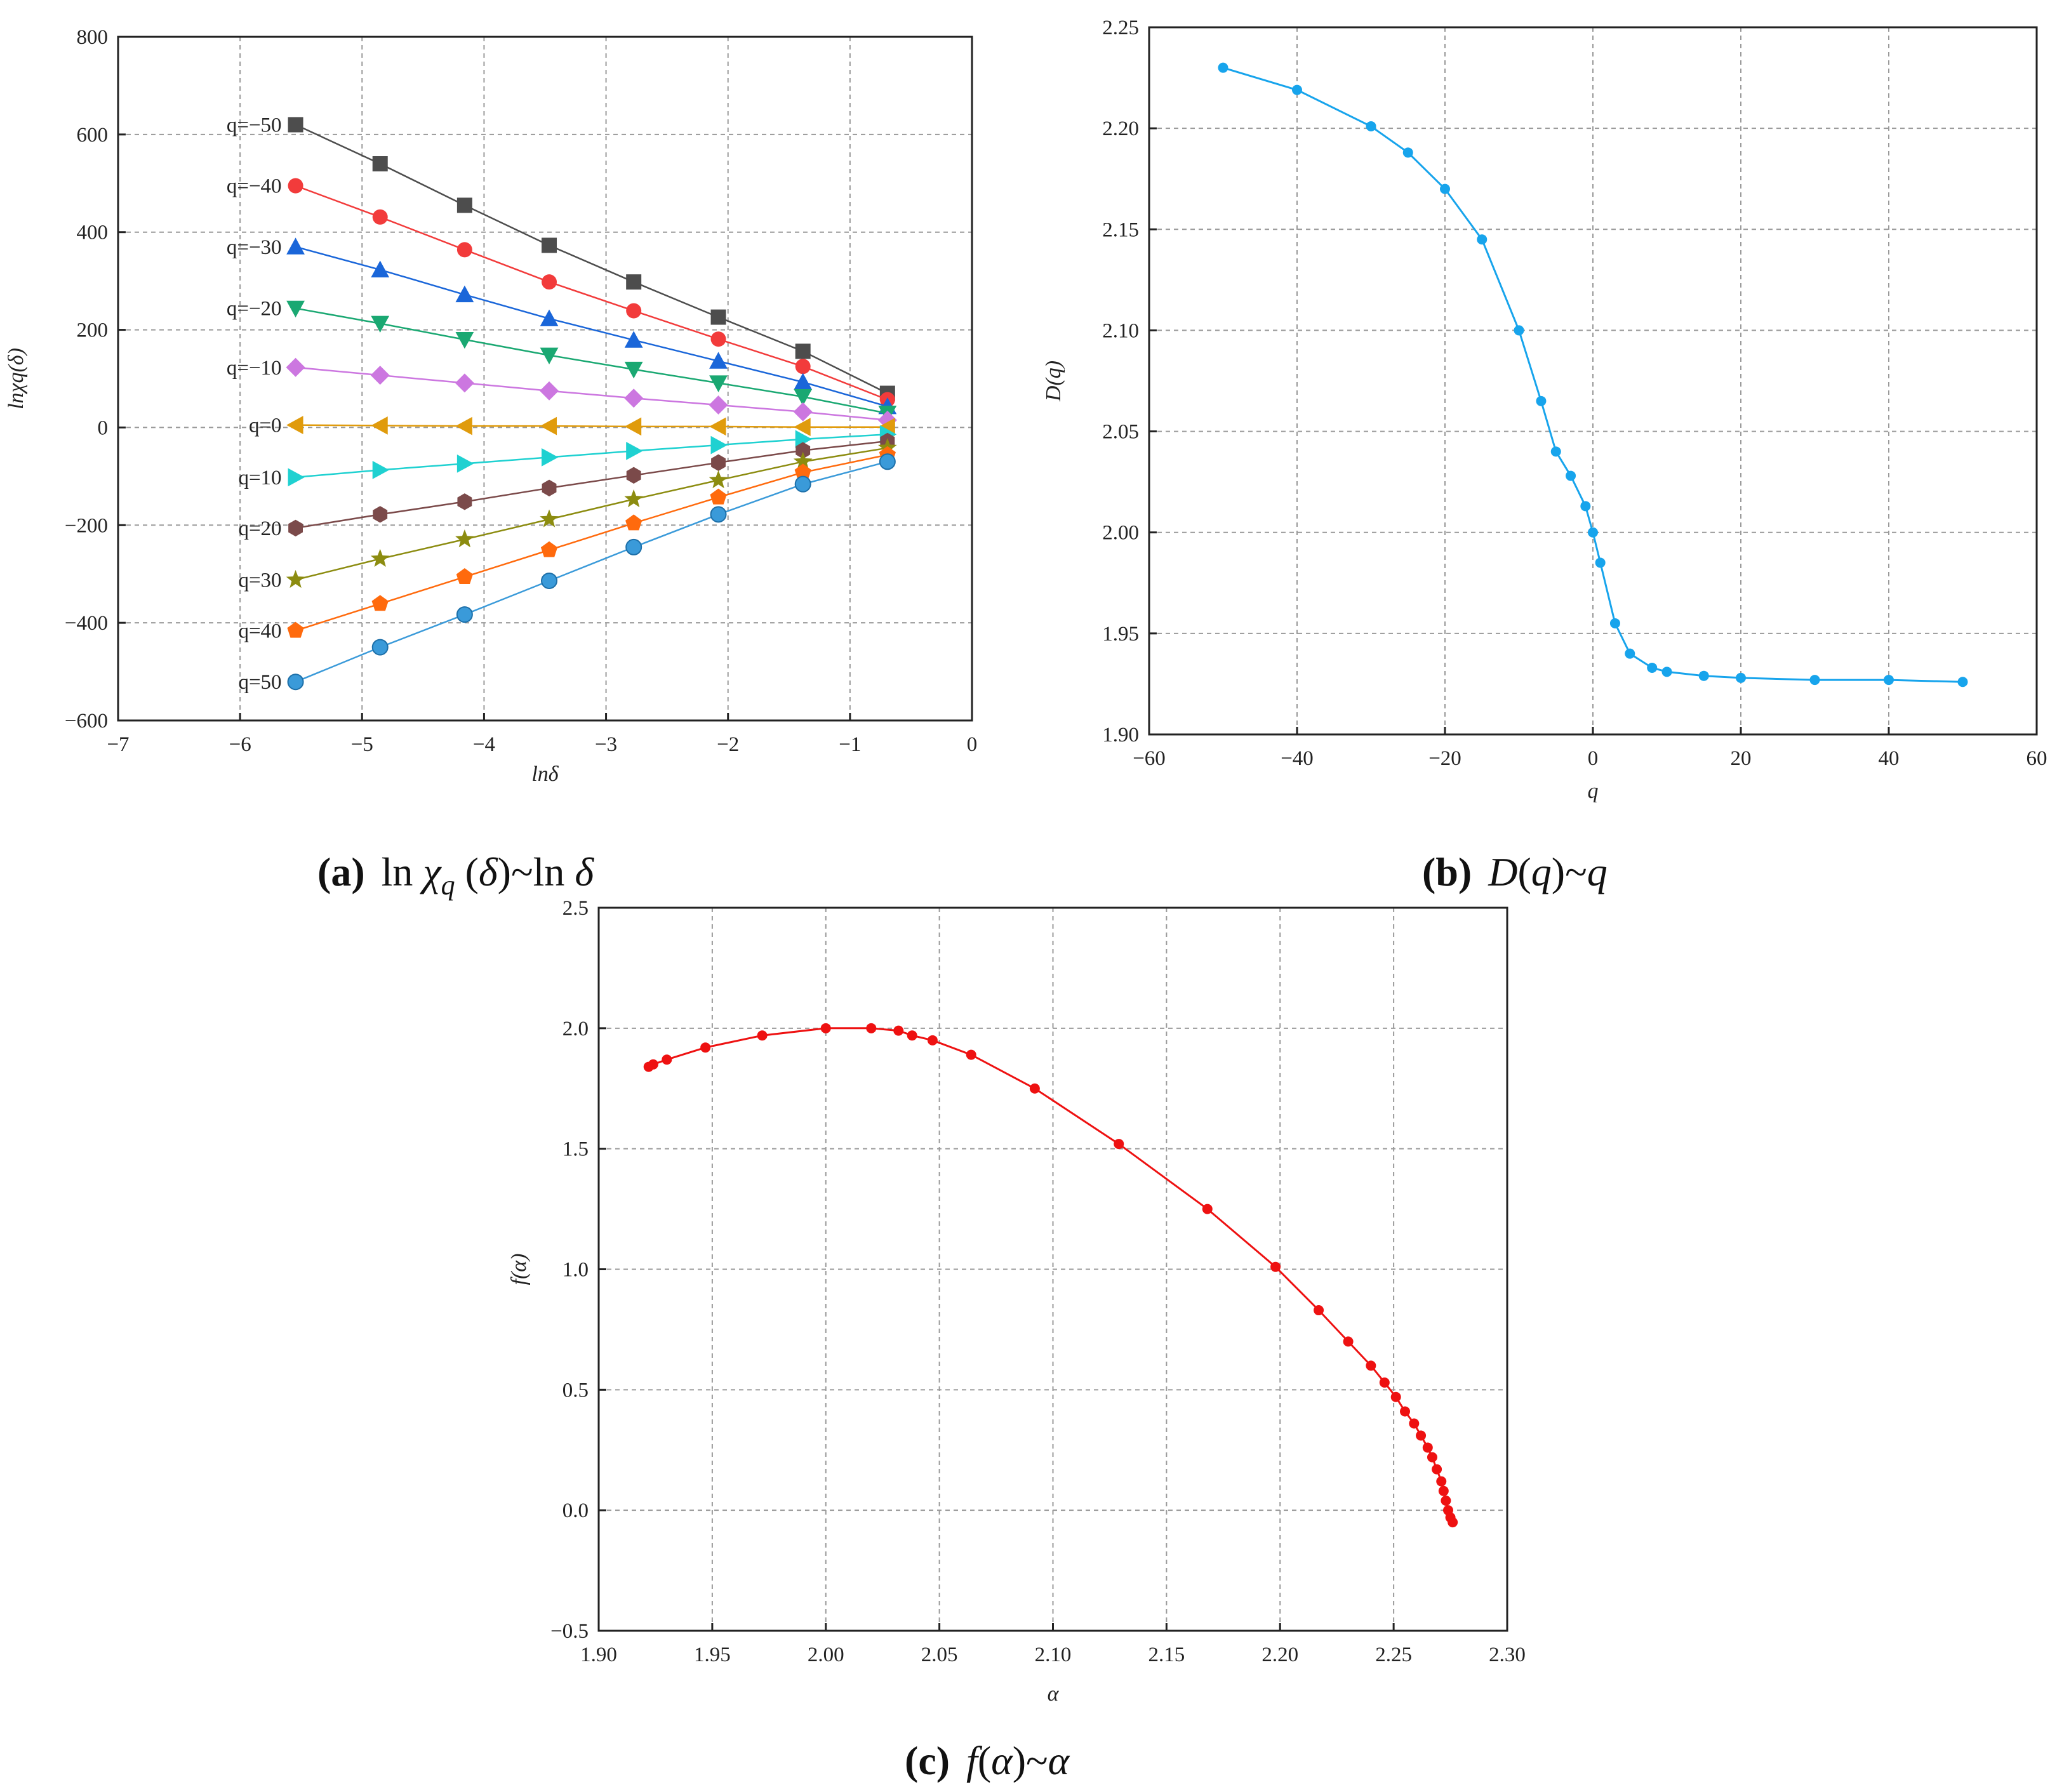 This screenshot has height=1792, width=2057. What do you see at coordinates (562, 394) in the screenshot?
I see `series-q=−10: q=−10` at bounding box center [562, 394].